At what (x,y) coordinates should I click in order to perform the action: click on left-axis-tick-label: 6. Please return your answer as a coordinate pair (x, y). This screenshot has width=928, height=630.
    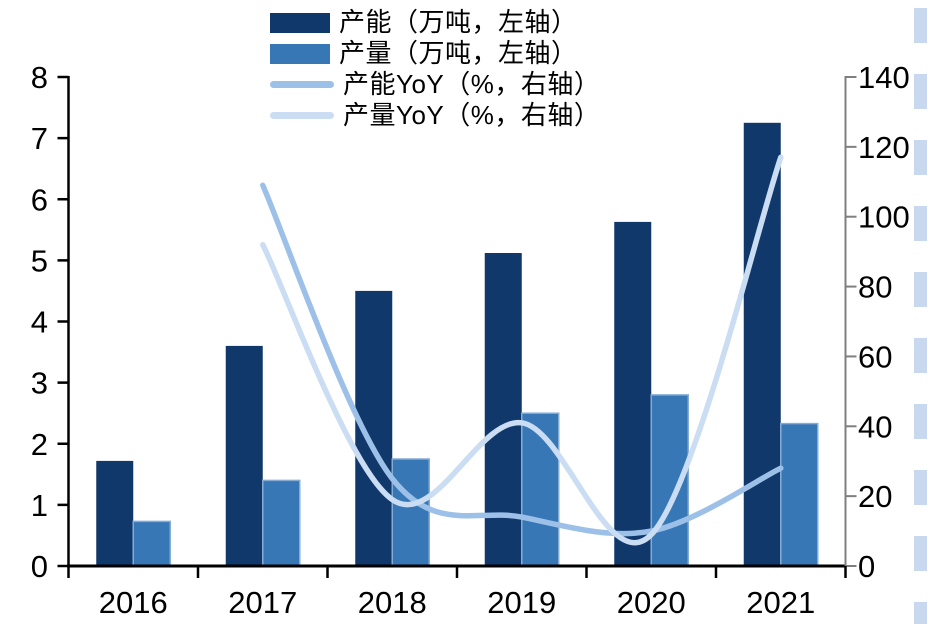
    Looking at the image, I should click on (39, 199).